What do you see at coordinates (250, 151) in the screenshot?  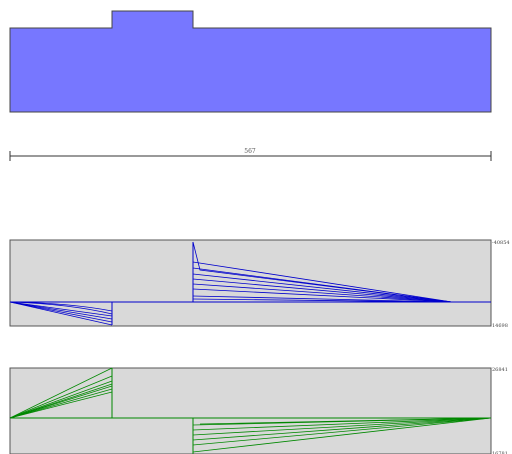 I see `length-dimension-label: 567` at bounding box center [250, 151].